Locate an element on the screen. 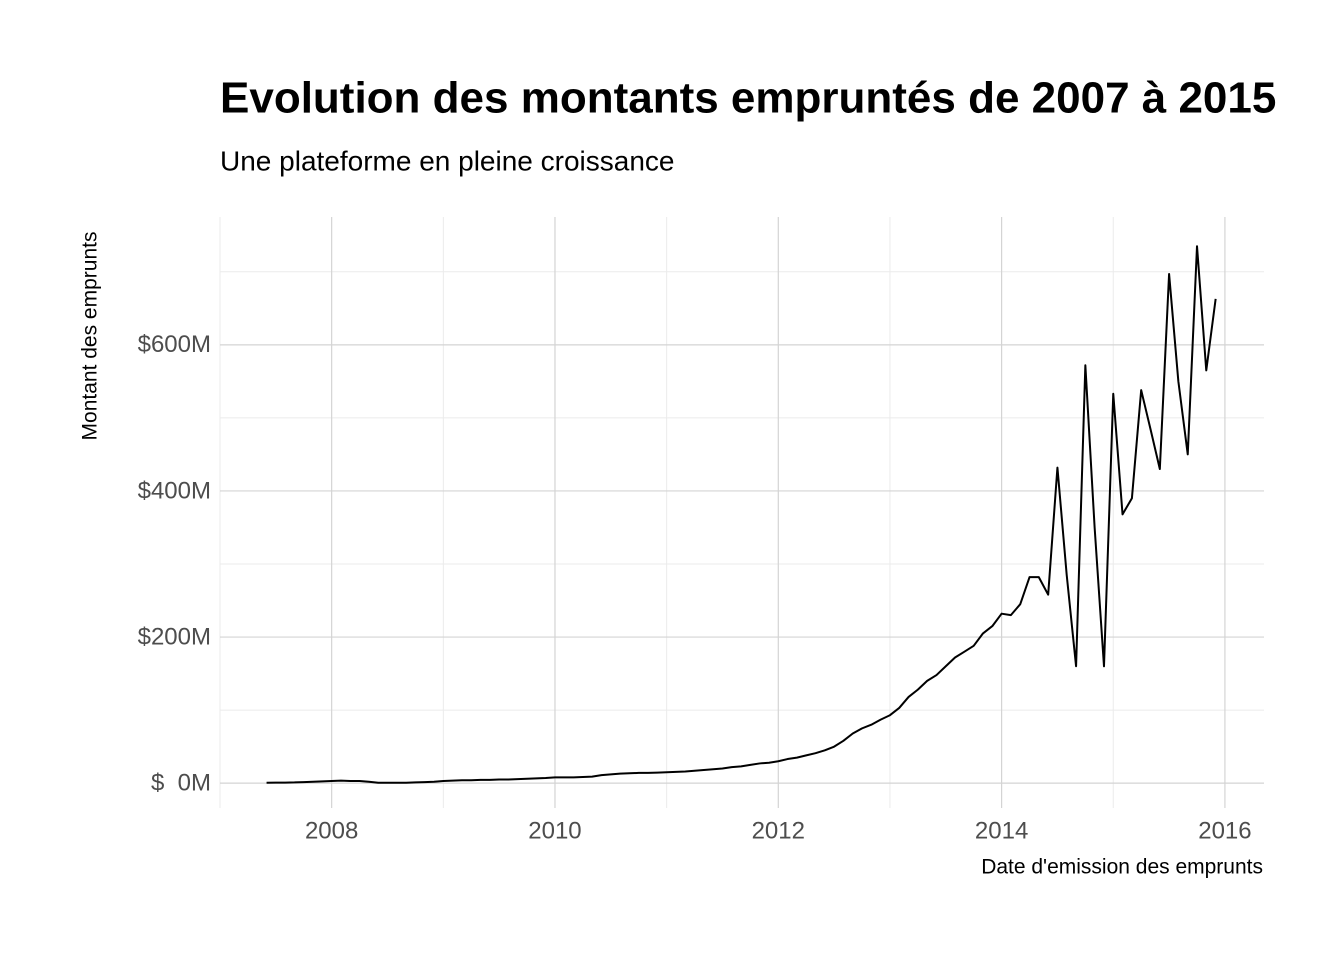 The width and height of the screenshot is (1344, 960). y-tick-label: $400M is located at coordinates (174, 490).